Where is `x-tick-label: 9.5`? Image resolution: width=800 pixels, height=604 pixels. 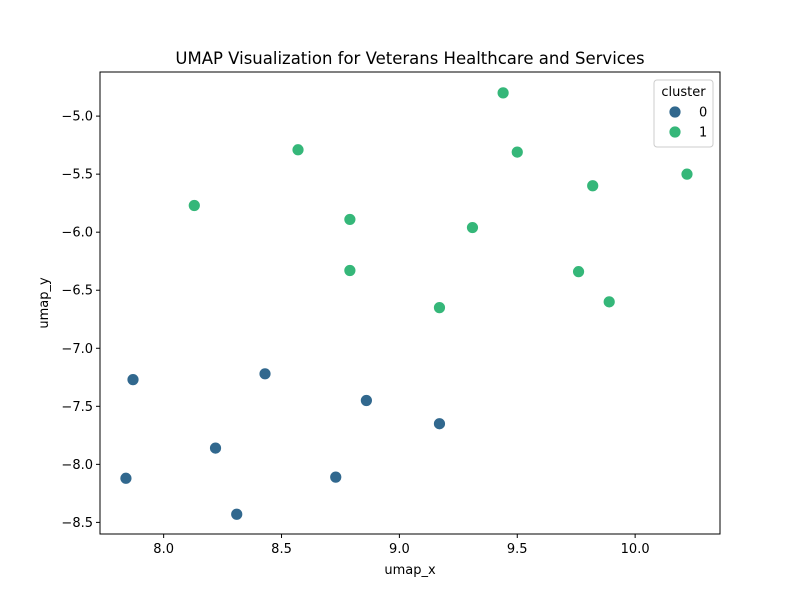
x-tick-label: 9.5 is located at coordinates (517, 549).